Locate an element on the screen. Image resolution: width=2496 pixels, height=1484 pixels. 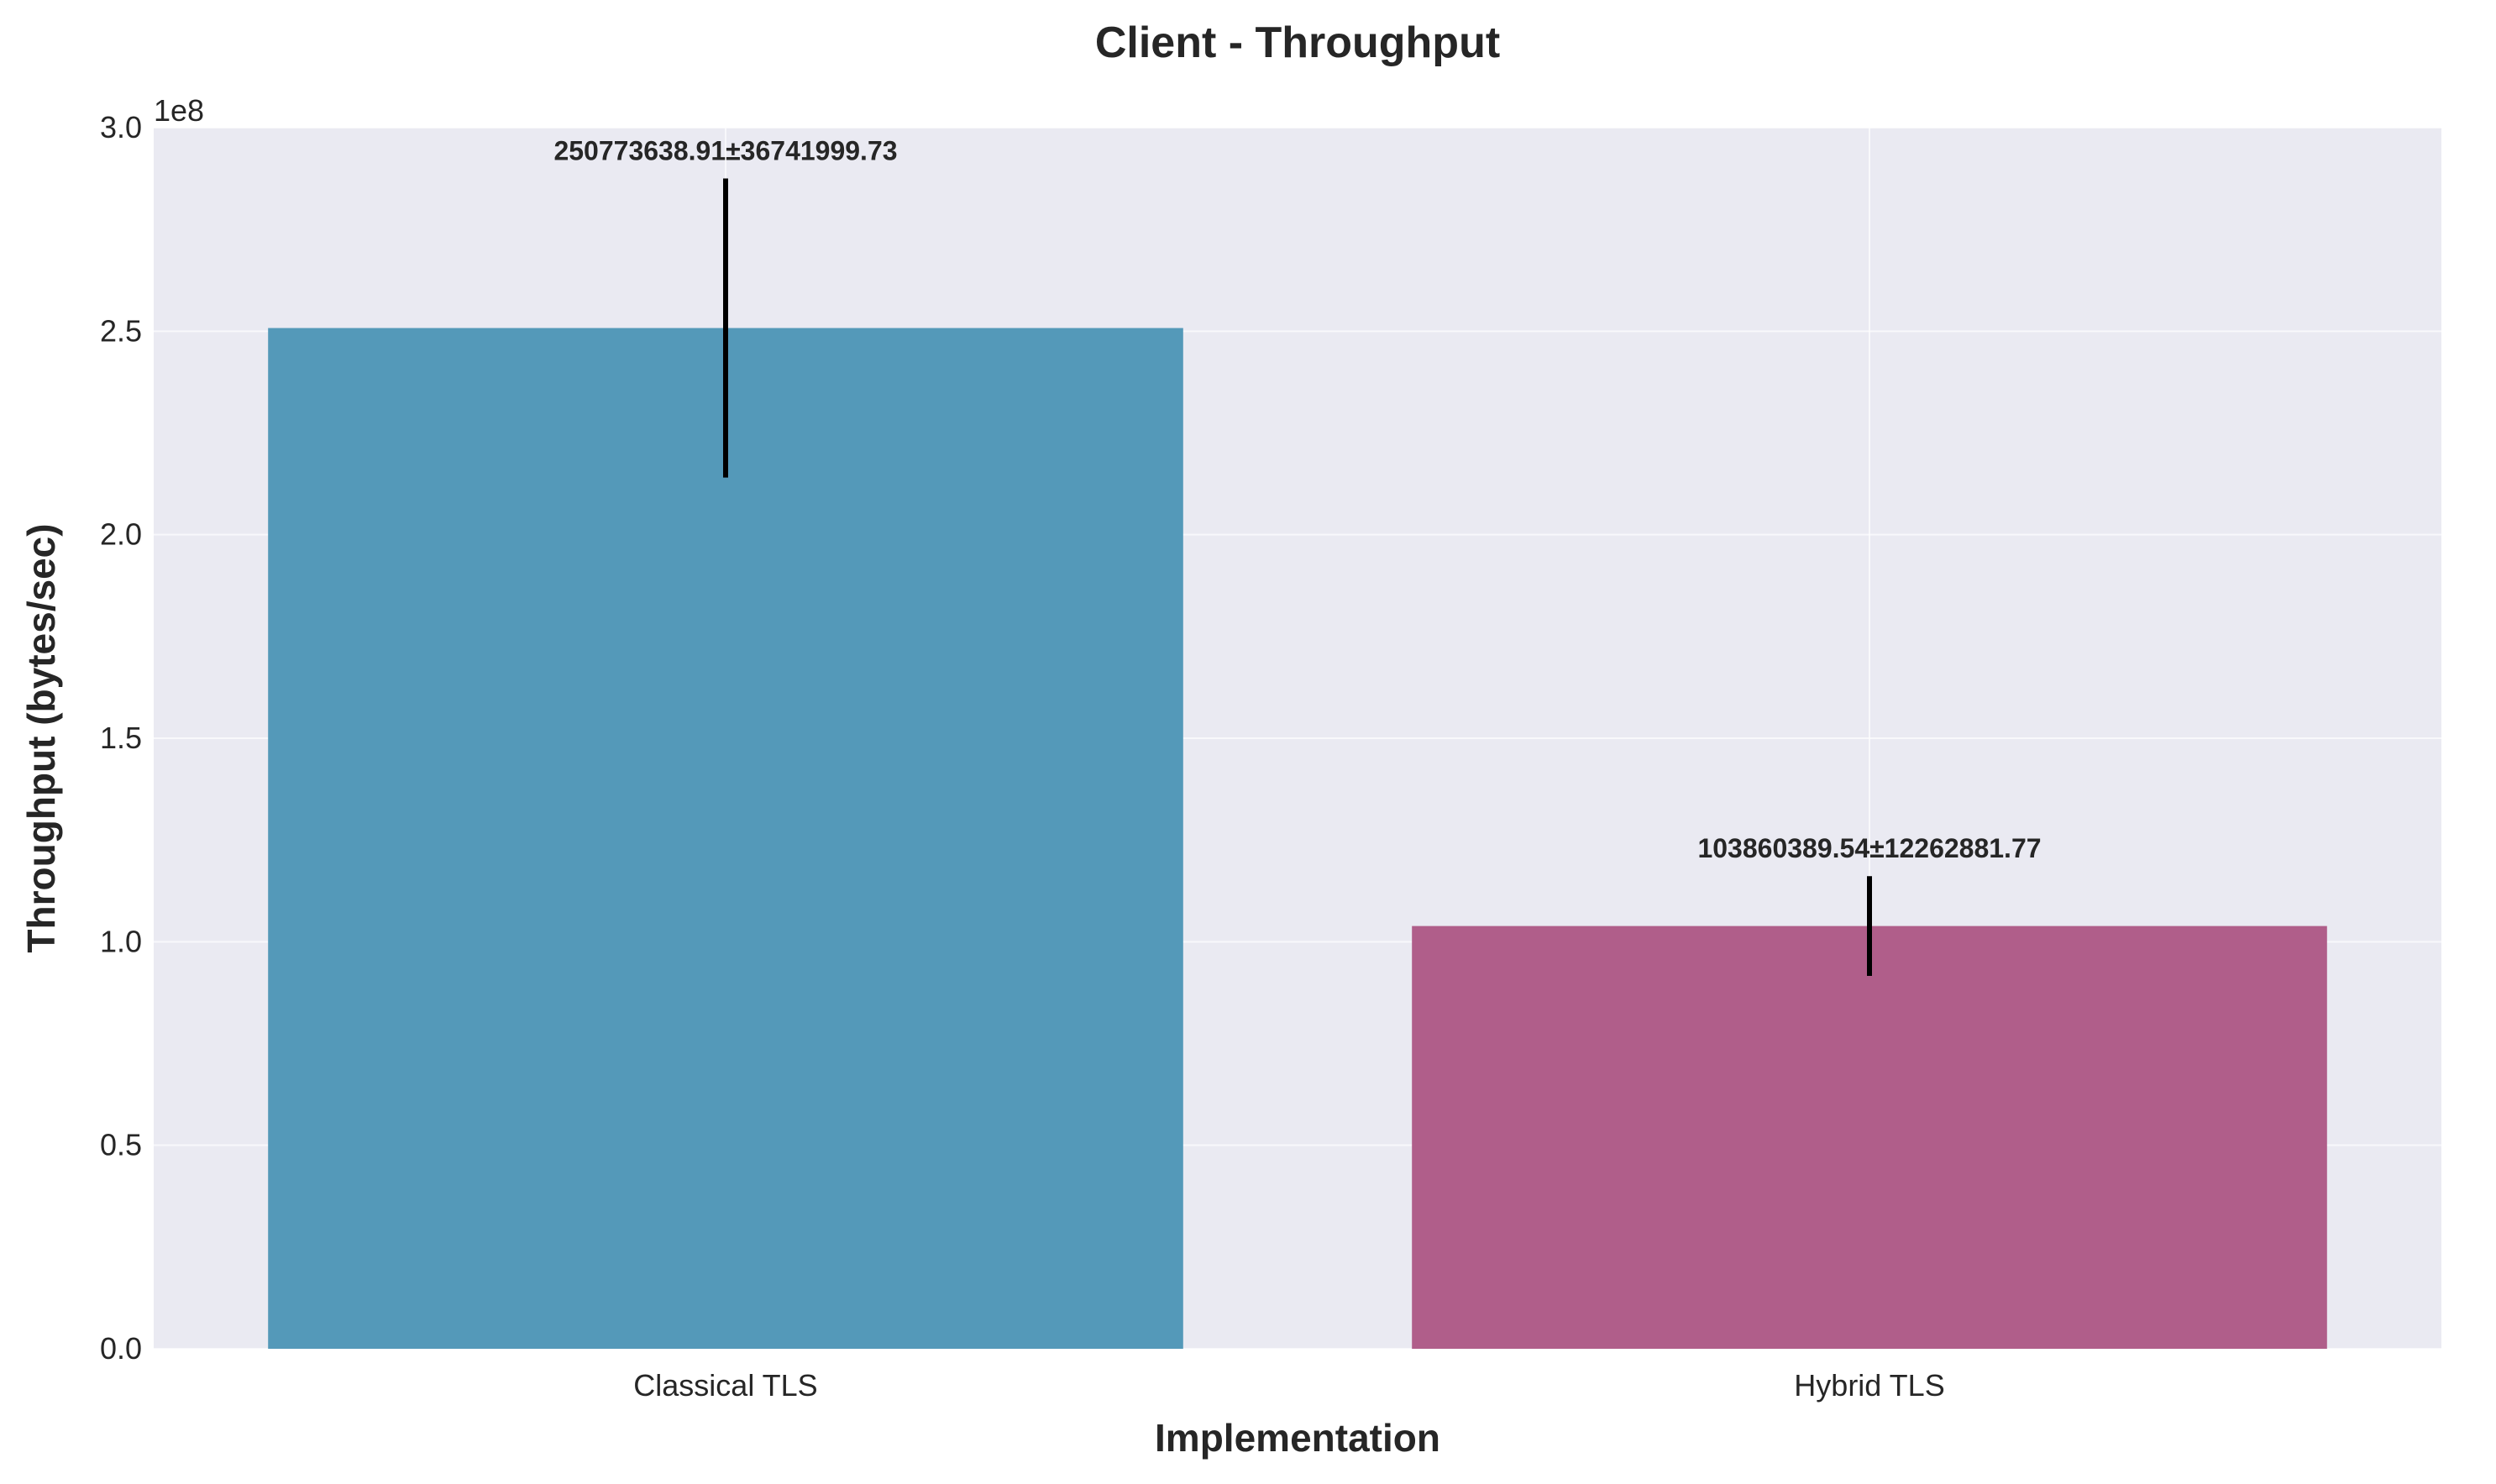
bar-value-label: 250773638.91±36741999.73 is located at coordinates (725, 151).